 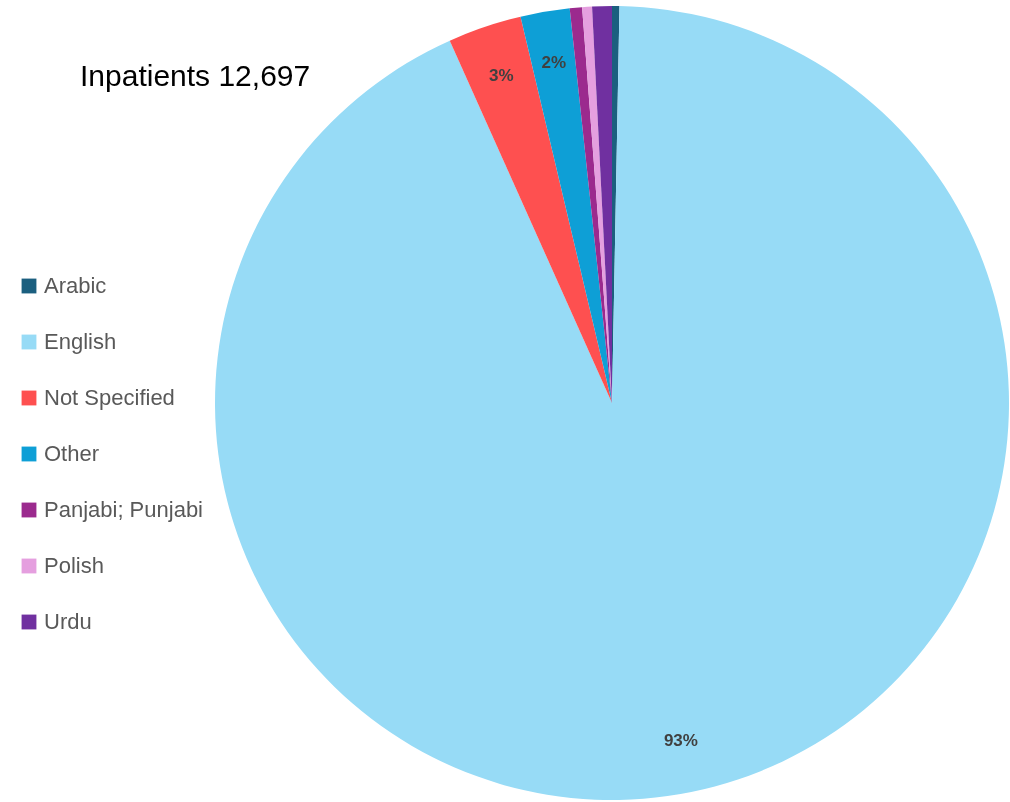 I want to click on legend-label: Other, so click(x=72, y=453).